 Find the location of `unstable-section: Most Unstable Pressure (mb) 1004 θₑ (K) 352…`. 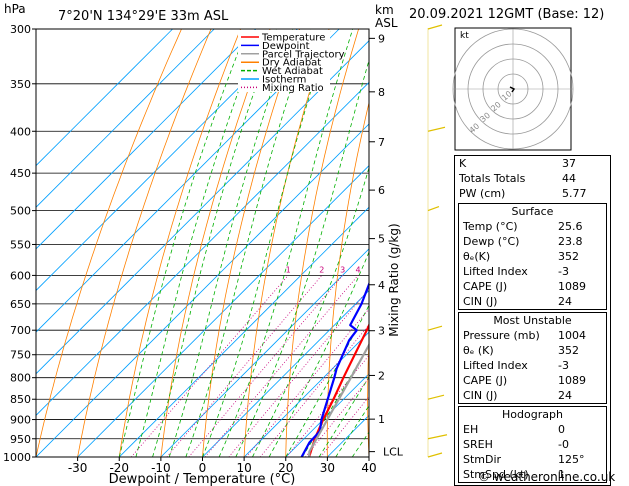

unstable-section: Most Unstable Pressure (mb) 1004 θₑ (K) 352… is located at coordinates (532, 358).